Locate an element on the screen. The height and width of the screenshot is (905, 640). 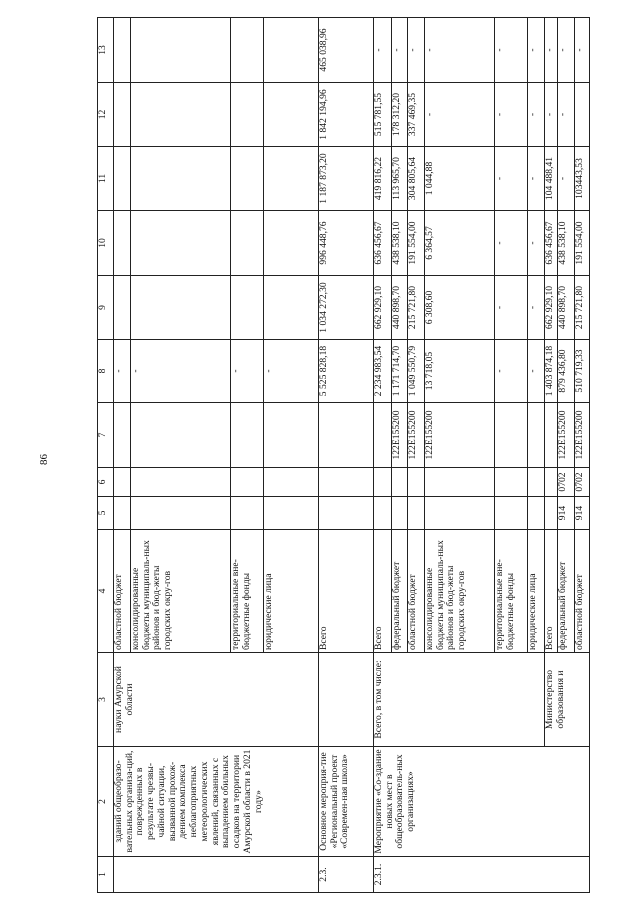
value-cell-col-10: 191 554,00 is located at coordinates (582, 243).